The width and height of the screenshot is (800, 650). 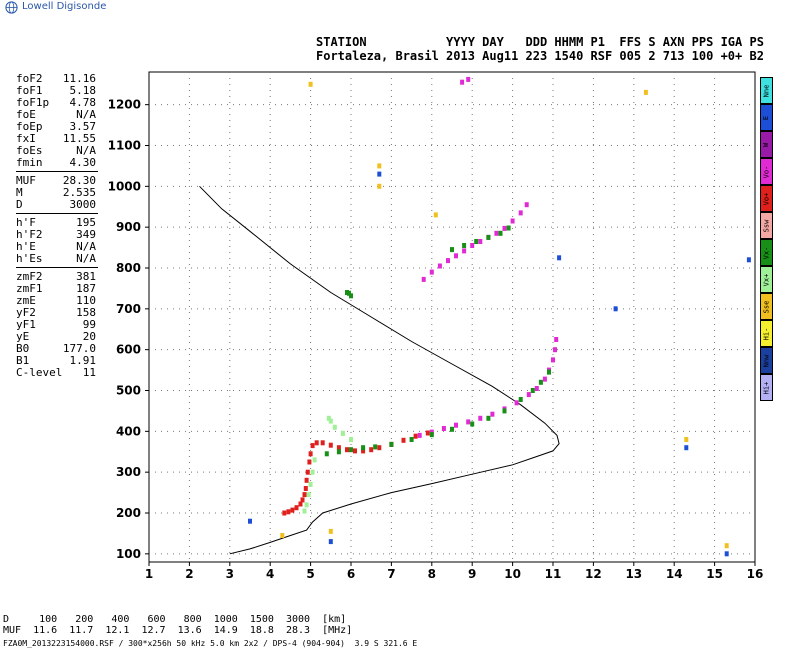 What do you see at coordinates (29, 258) in the screenshot?
I see `param-label: h'Es` at bounding box center [29, 258].